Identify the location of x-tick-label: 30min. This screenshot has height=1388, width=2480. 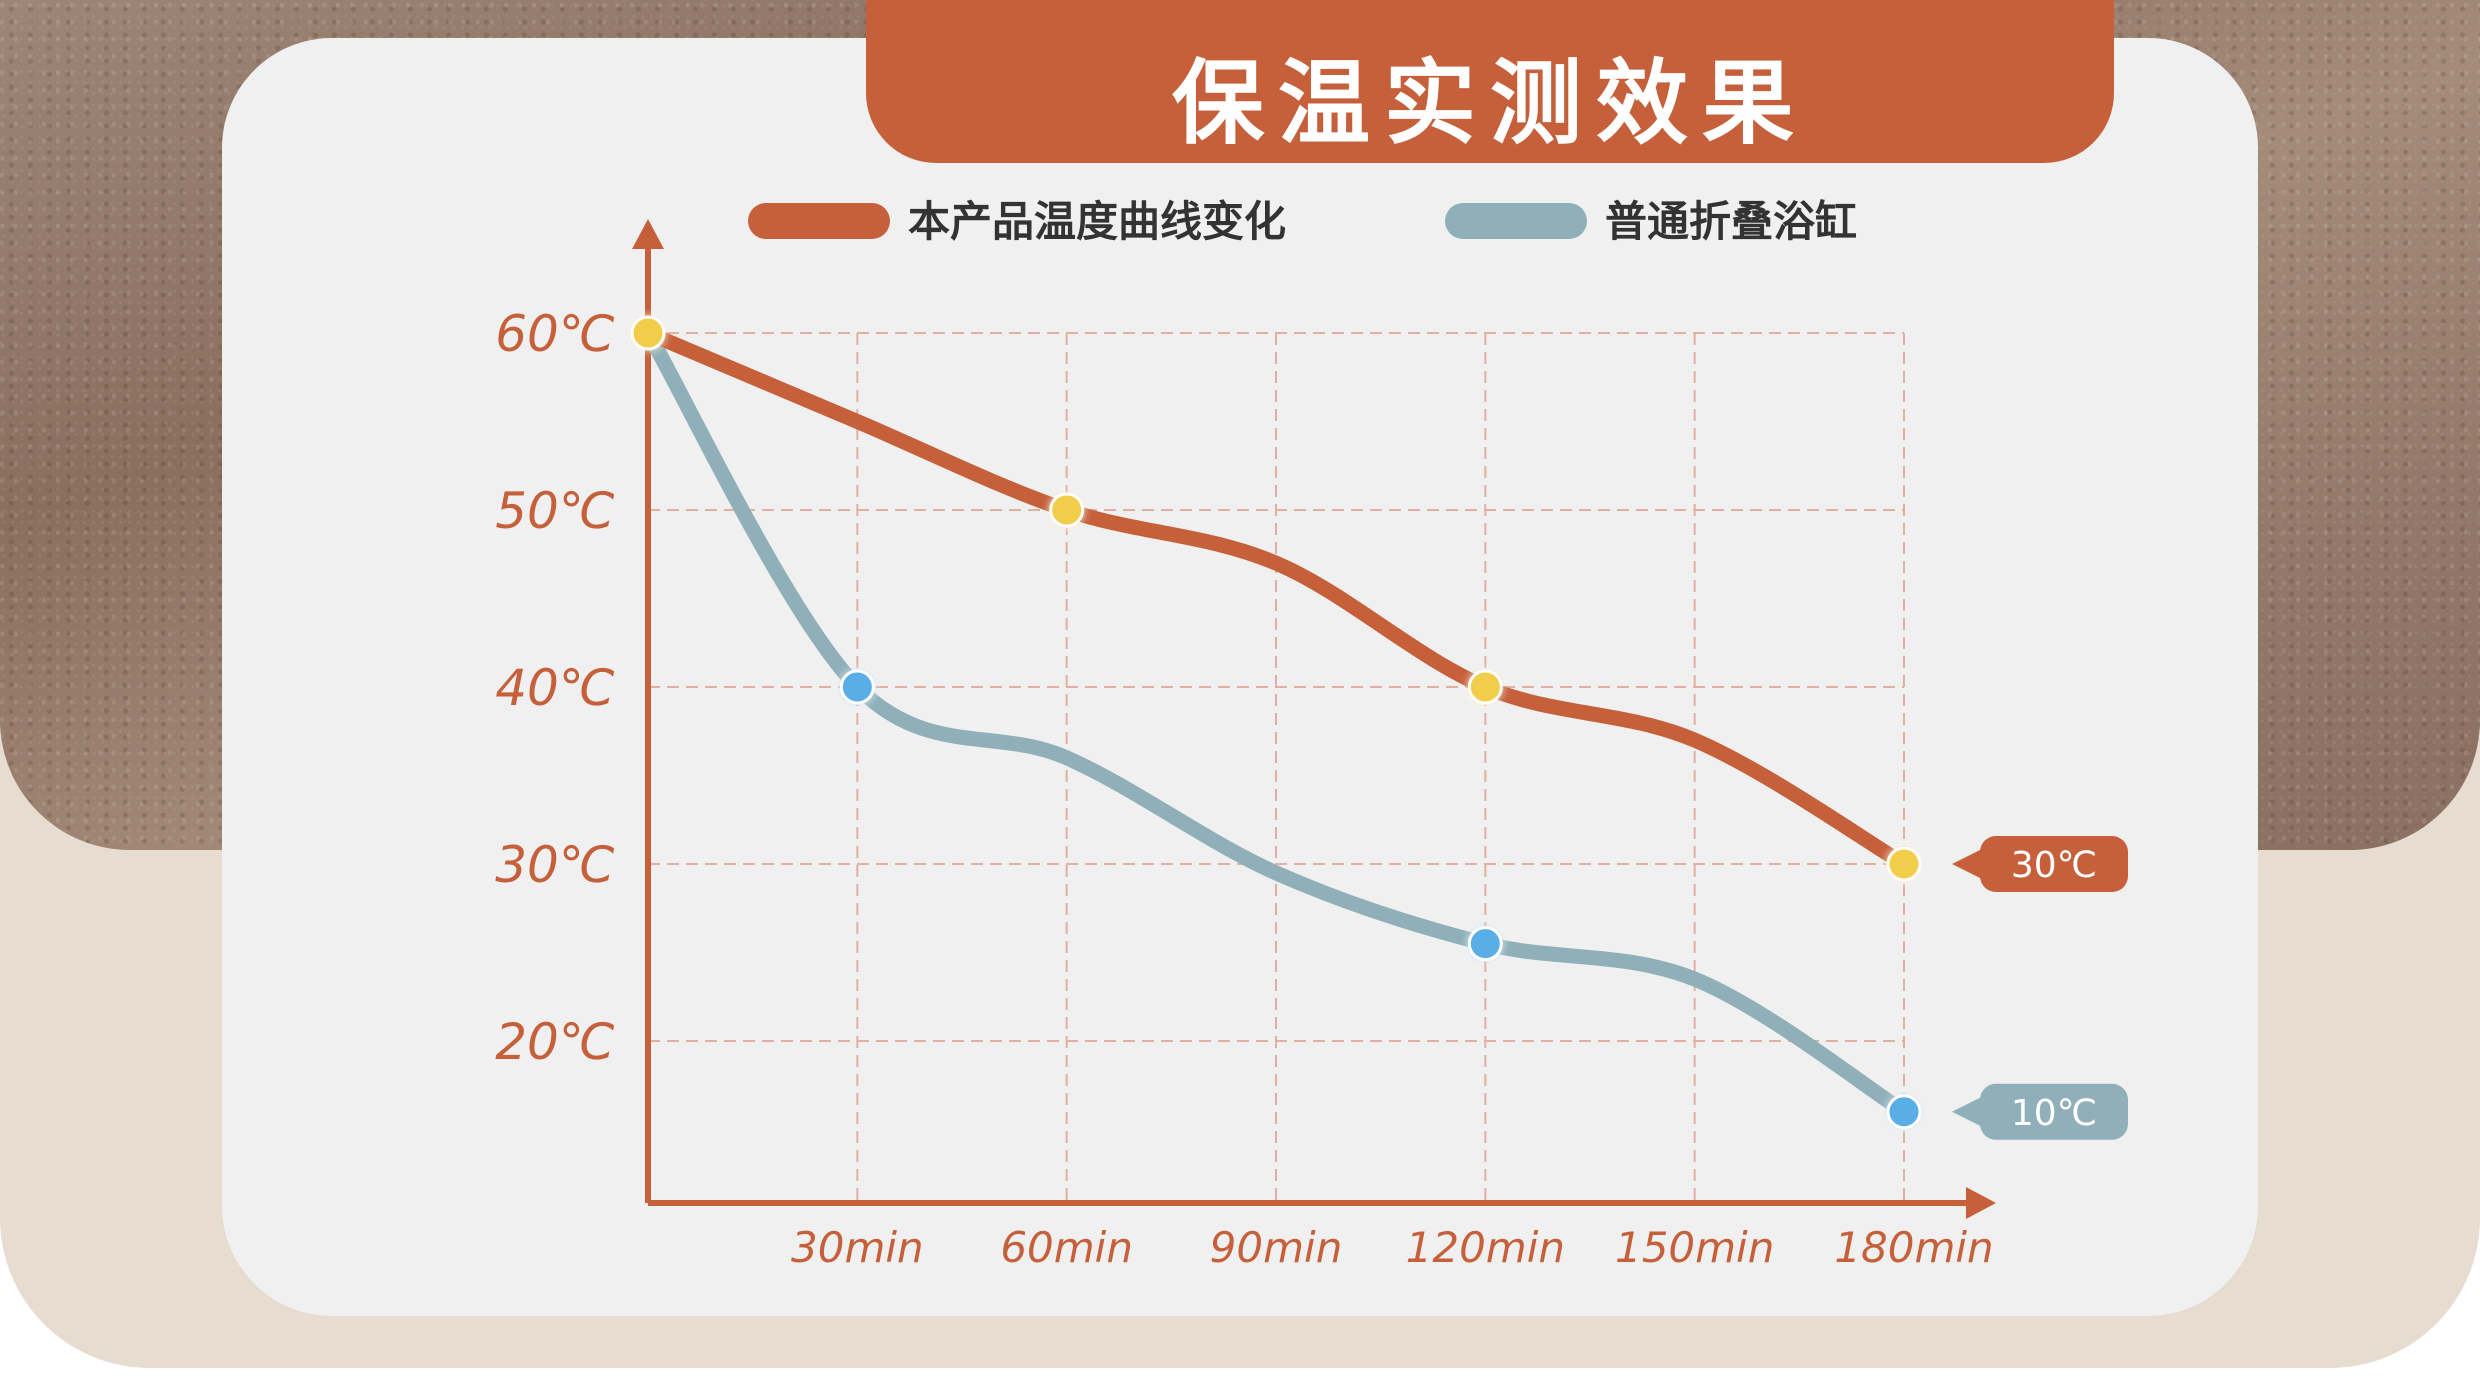
(857, 1247).